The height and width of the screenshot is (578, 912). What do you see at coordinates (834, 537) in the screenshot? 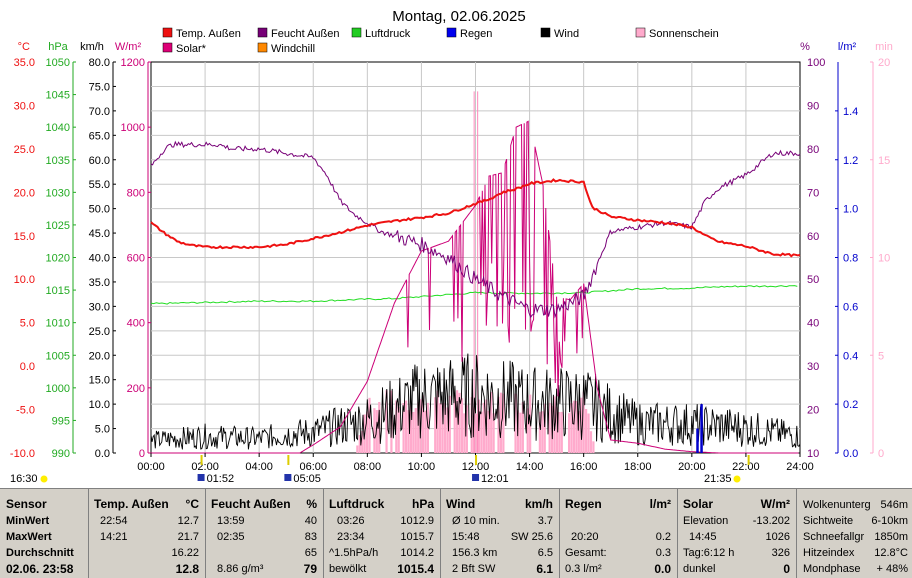
I see `snowline-label: Schneefallgr` at bounding box center [834, 537].